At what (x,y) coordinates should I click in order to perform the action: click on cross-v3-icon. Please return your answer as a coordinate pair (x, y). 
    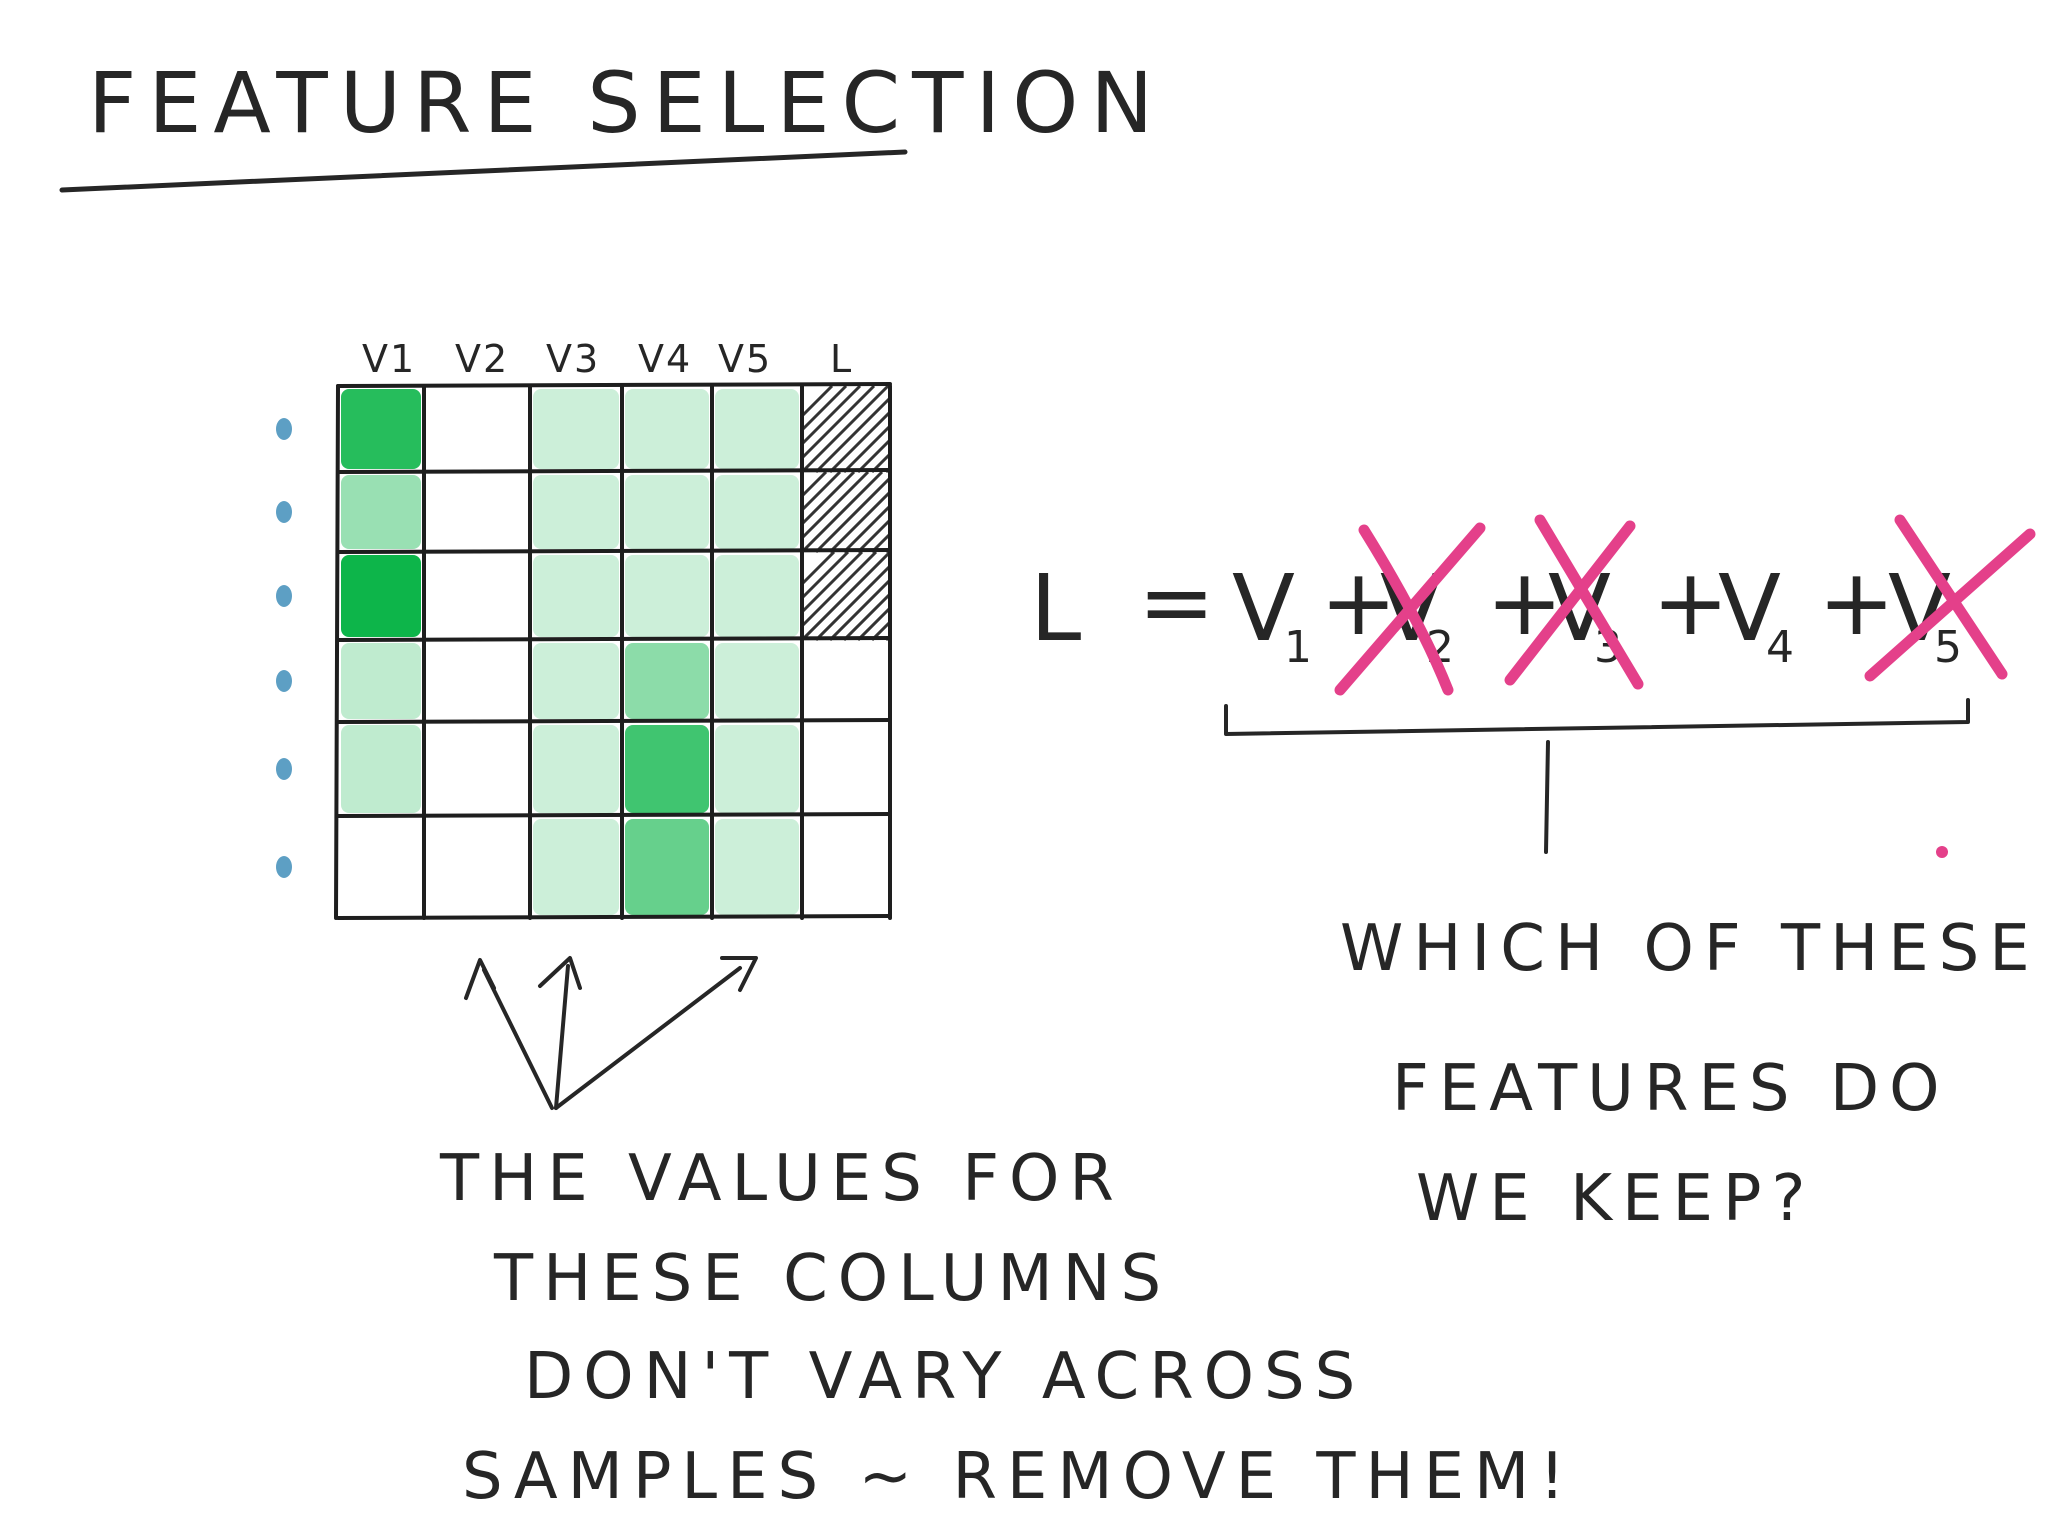
    Looking at the image, I should click on (1570, 603).